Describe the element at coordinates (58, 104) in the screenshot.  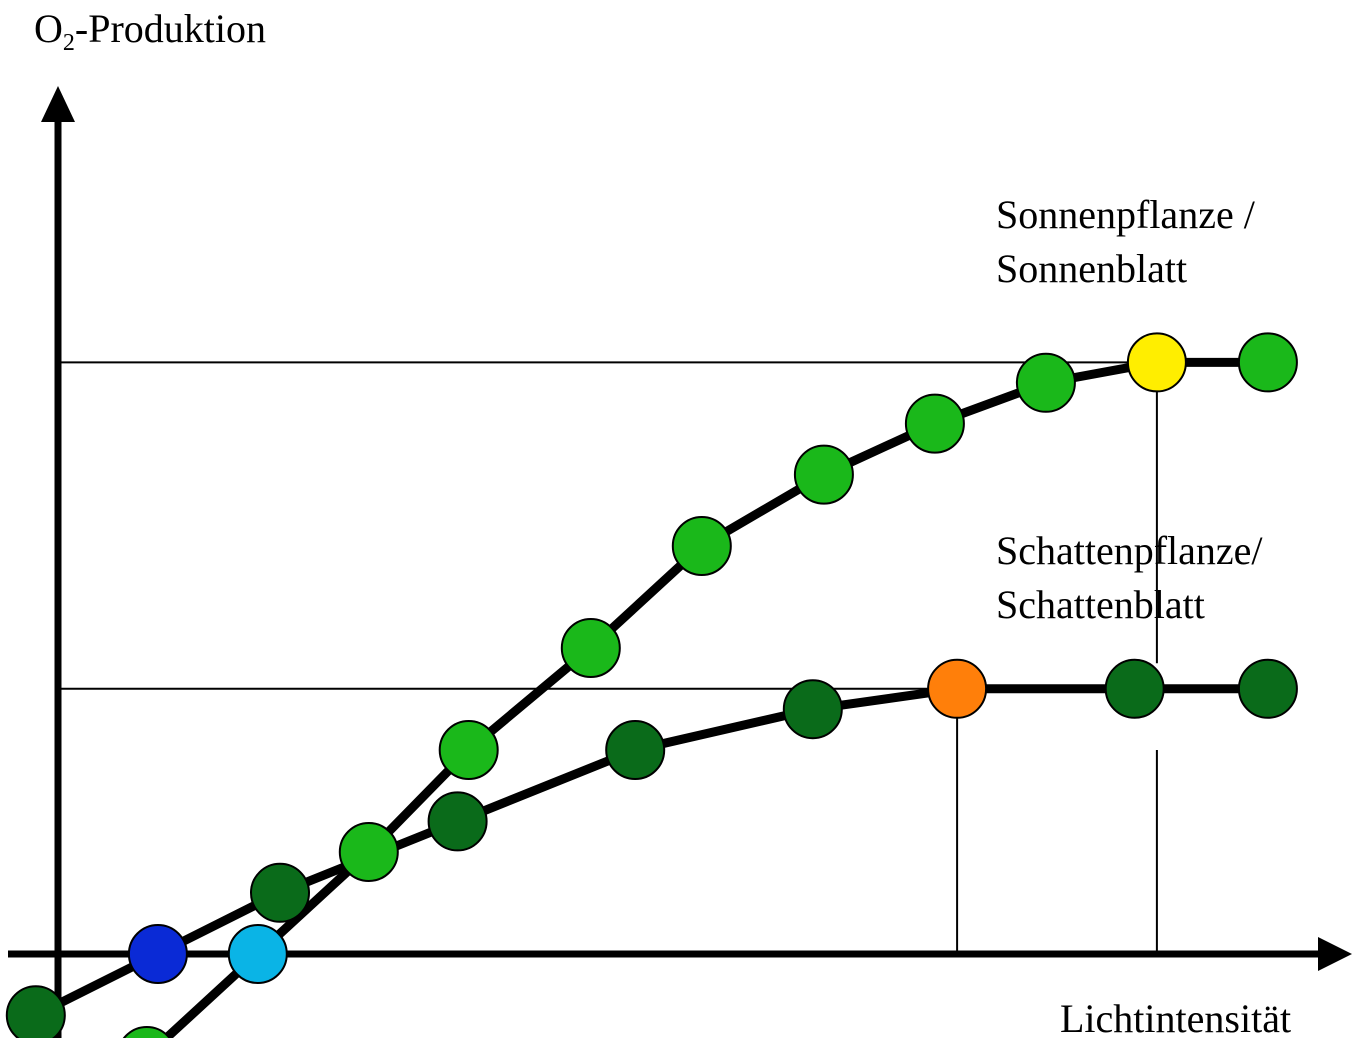
I see `y-axis-arrowhead` at that location.